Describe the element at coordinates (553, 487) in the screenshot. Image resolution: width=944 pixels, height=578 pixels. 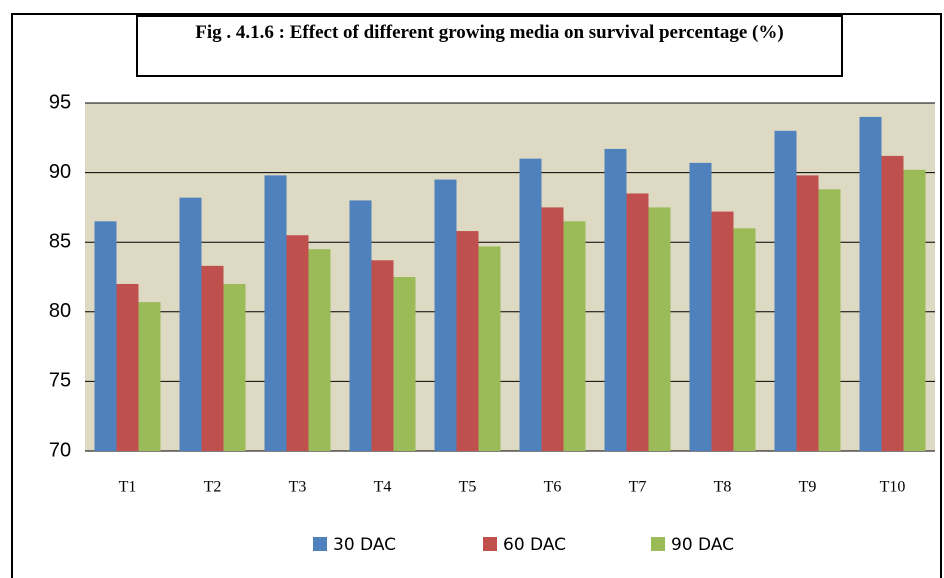
I see `x-tick-label: T6` at that location.